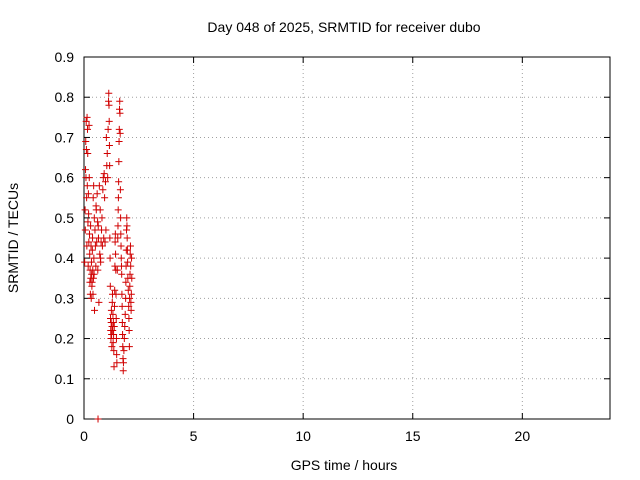 The width and height of the screenshot is (640, 480). Describe the element at coordinates (344, 465) in the screenshot. I see `x-axis-label: GPS time / hours` at that location.